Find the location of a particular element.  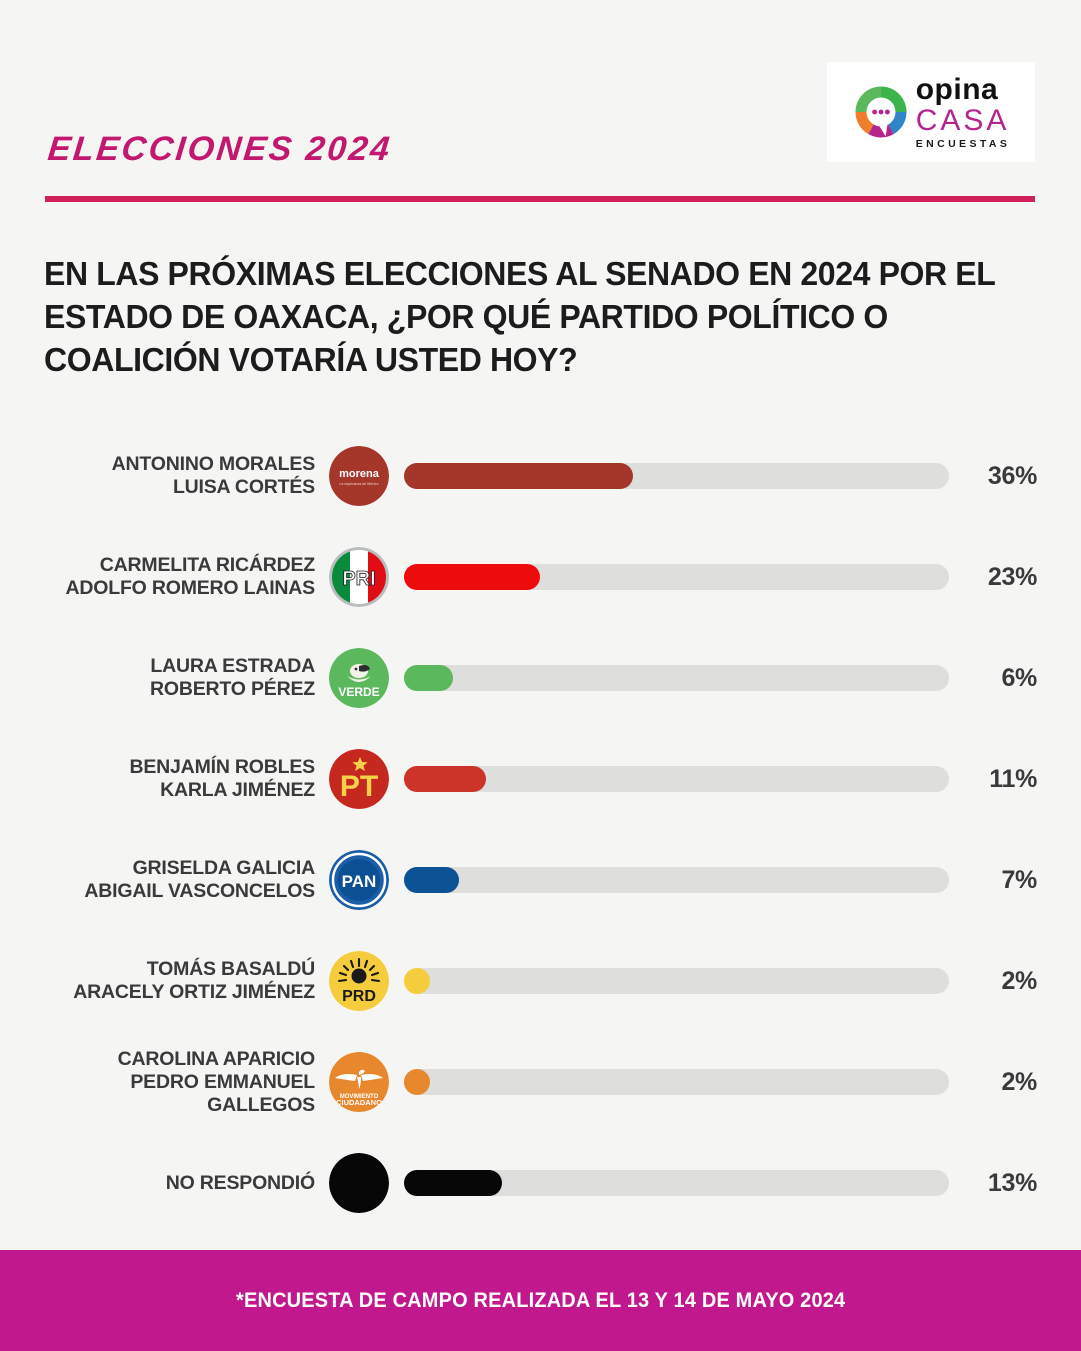

candidate-names: TOMÁS BASALDÚ ARACELY ORTIZ JIMÉNEZ is located at coordinates (186, 981).